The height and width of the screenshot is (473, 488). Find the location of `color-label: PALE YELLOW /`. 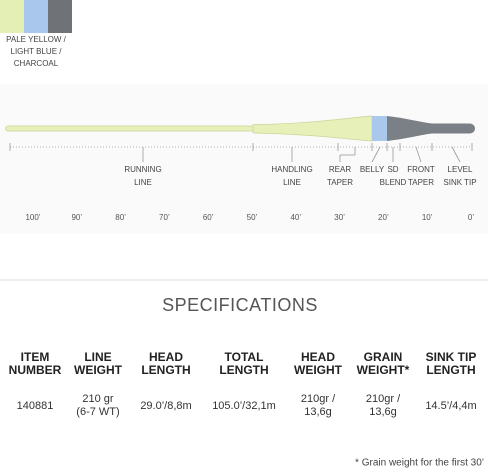

color-label: PALE YELLOW / is located at coordinates (36, 39).